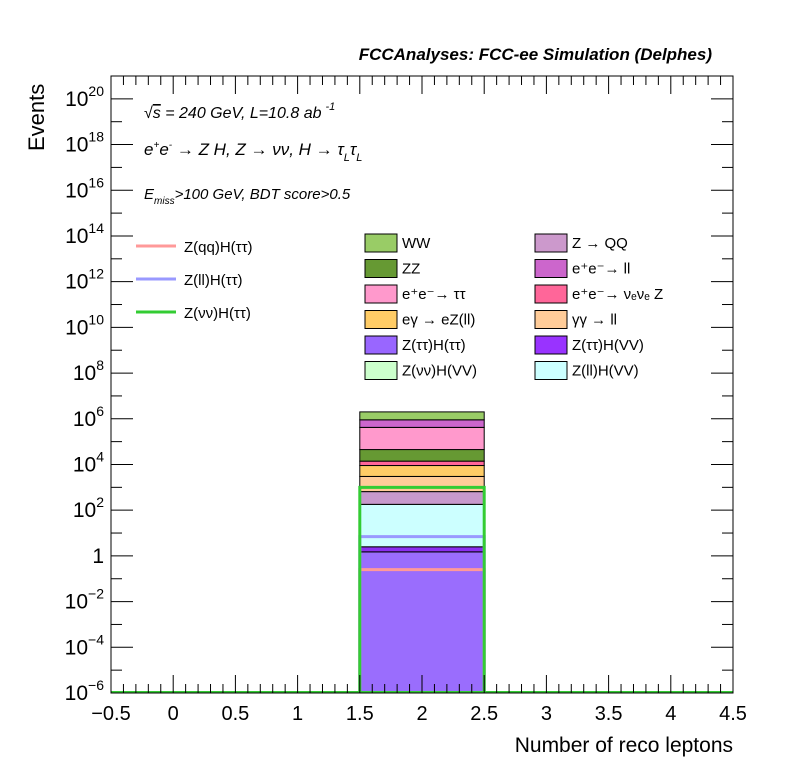 This screenshot has width=796, height=772. I want to click on x-tick-label: 3.5, so click(609, 714).